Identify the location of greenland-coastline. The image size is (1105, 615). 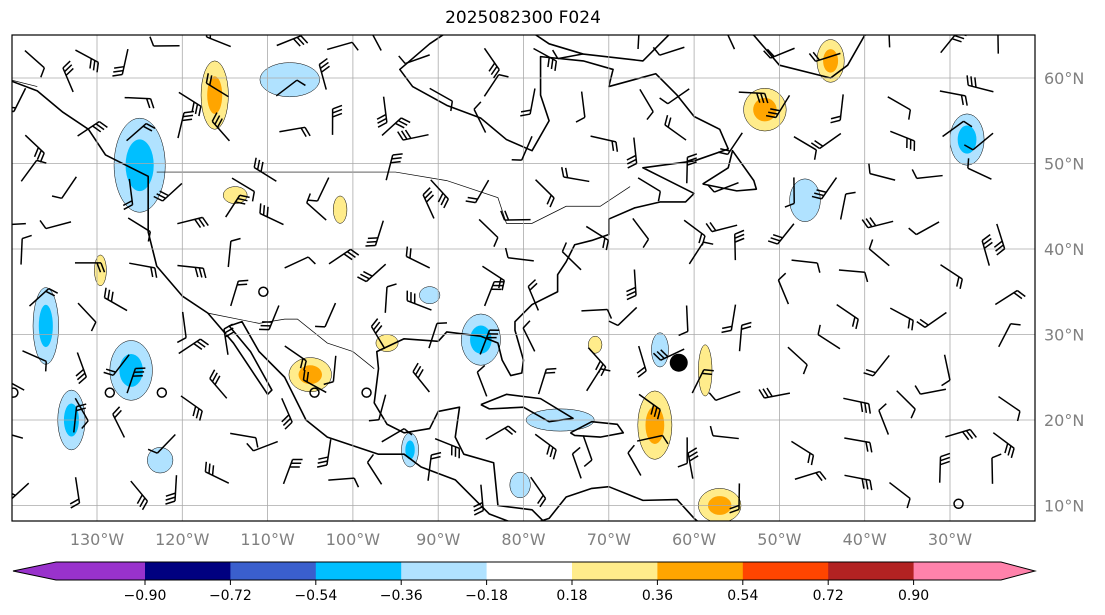
(809, 57).